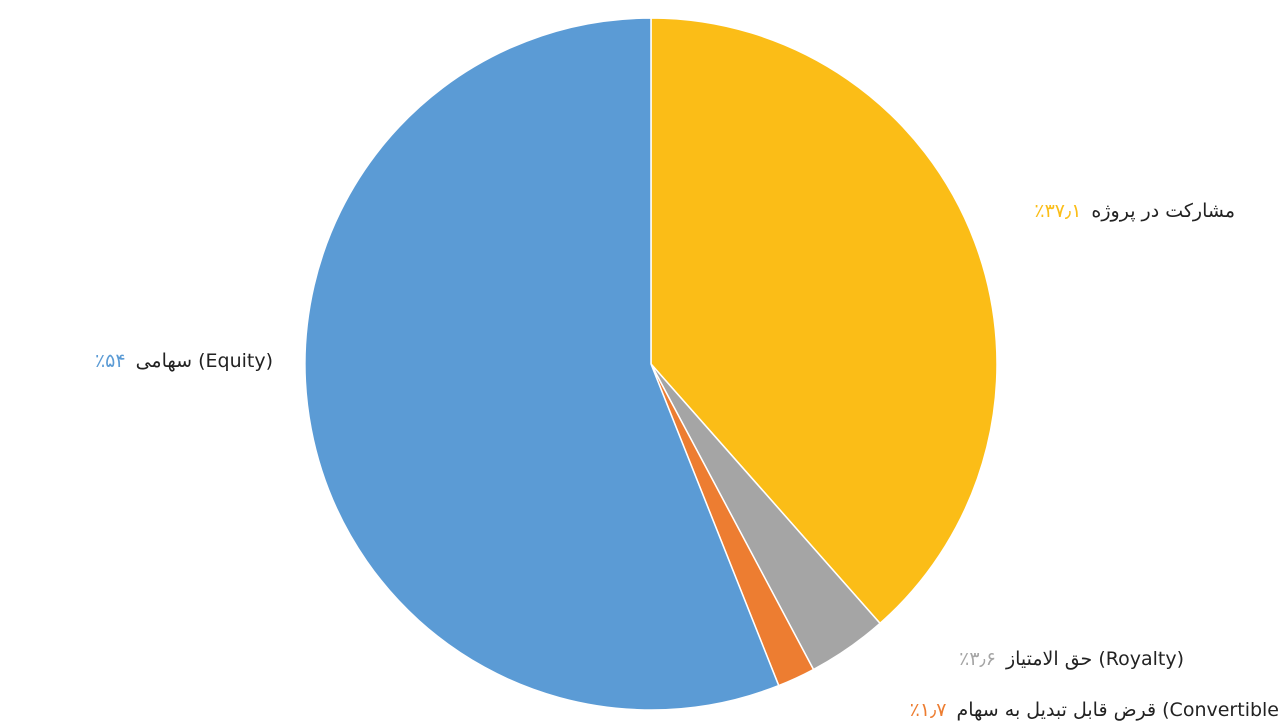 This screenshot has height=728, width=1283. What do you see at coordinates (1058, 211) in the screenshot?
I see `data-label-project-participation-percent: ٪۳۷٫۱` at bounding box center [1058, 211].